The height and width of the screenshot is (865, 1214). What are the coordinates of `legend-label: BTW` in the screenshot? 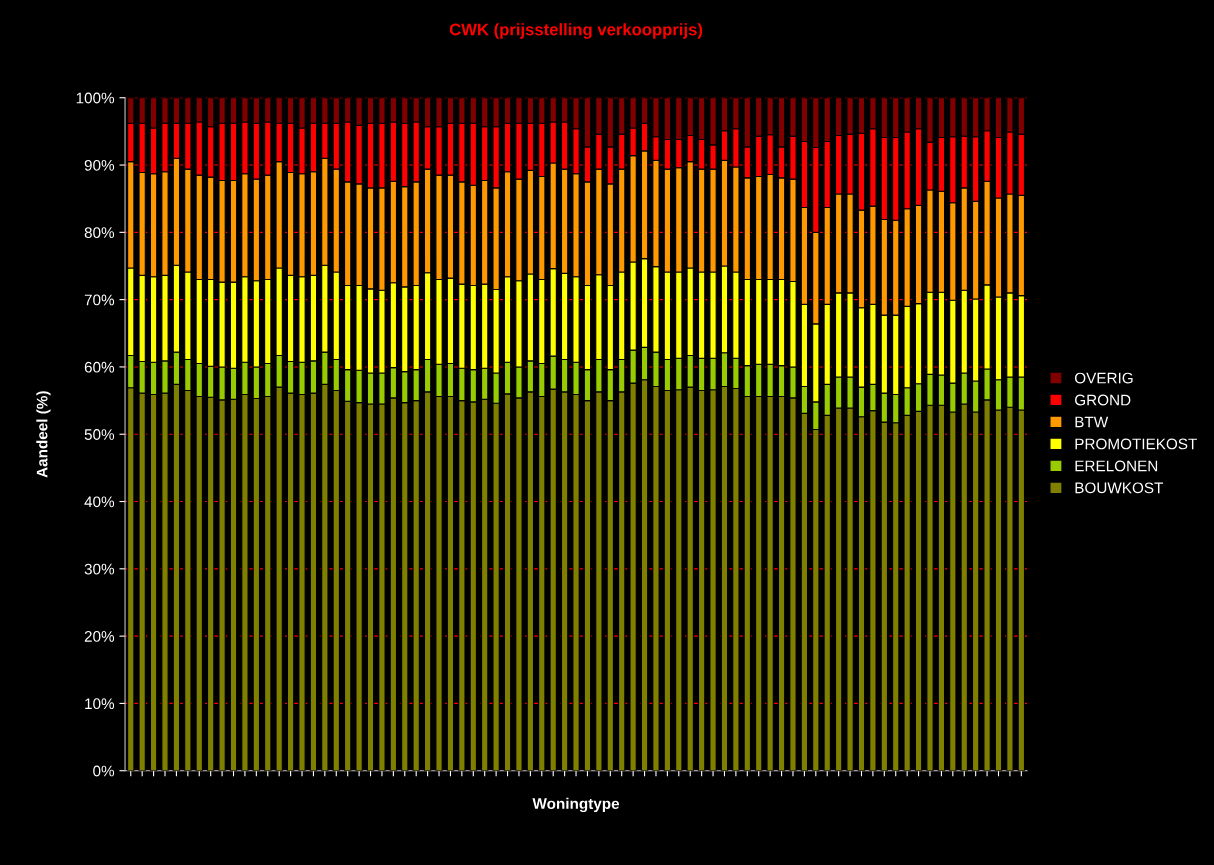 It's located at (1092, 422).